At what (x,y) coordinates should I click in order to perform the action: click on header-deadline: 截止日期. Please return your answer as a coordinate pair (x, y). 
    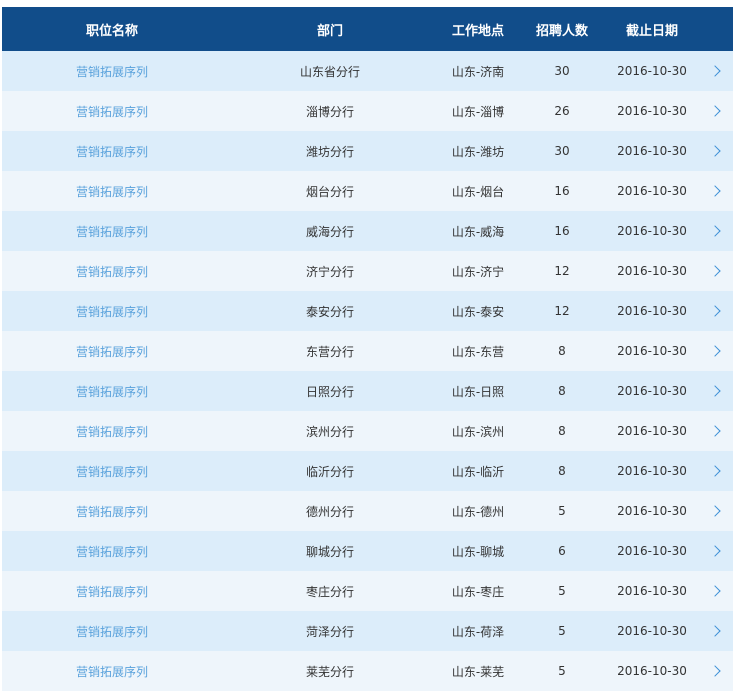
    Looking at the image, I should click on (651, 31).